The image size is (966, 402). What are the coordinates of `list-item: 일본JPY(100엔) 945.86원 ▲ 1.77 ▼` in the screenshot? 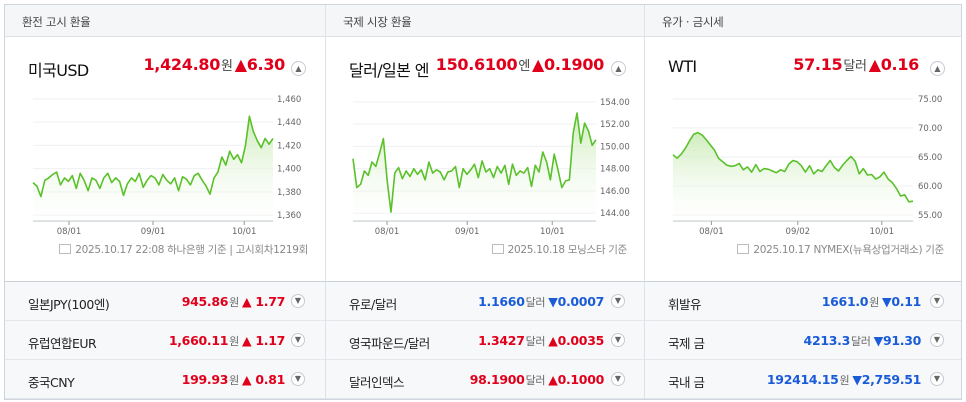 It's located at (165, 301).